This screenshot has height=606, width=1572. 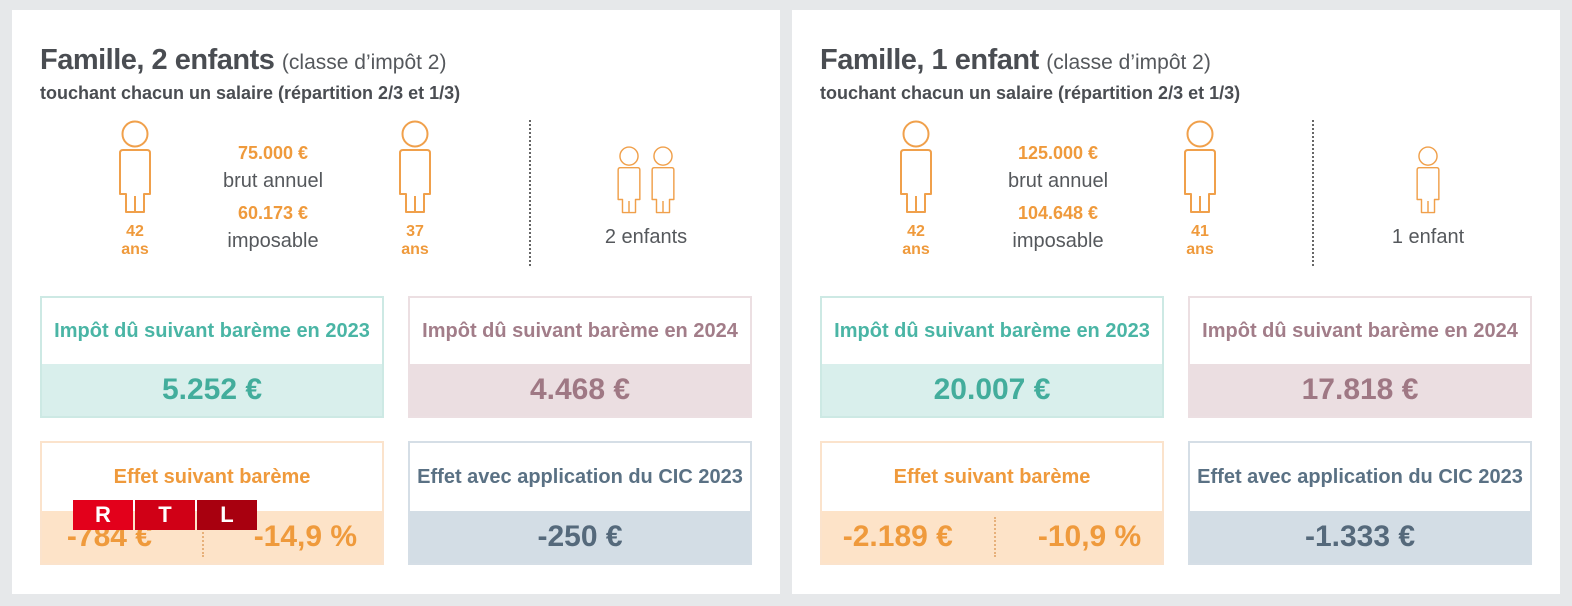 I want to click on salary-info: 125.000 € brut annuel 104.648 € imposable, so click(x=1058, y=197).